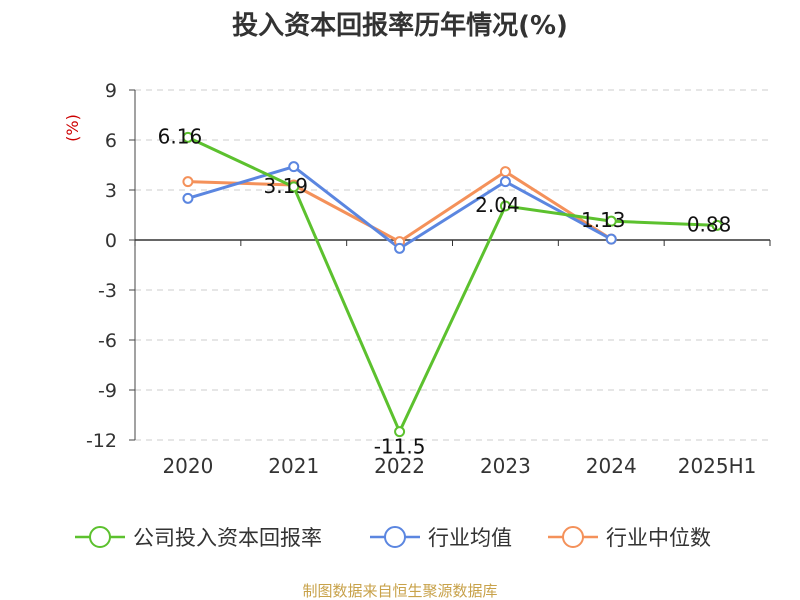  What do you see at coordinates (285, 186) in the screenshot?
I see `data-label: 3.19` at bounding box center [285, 186].